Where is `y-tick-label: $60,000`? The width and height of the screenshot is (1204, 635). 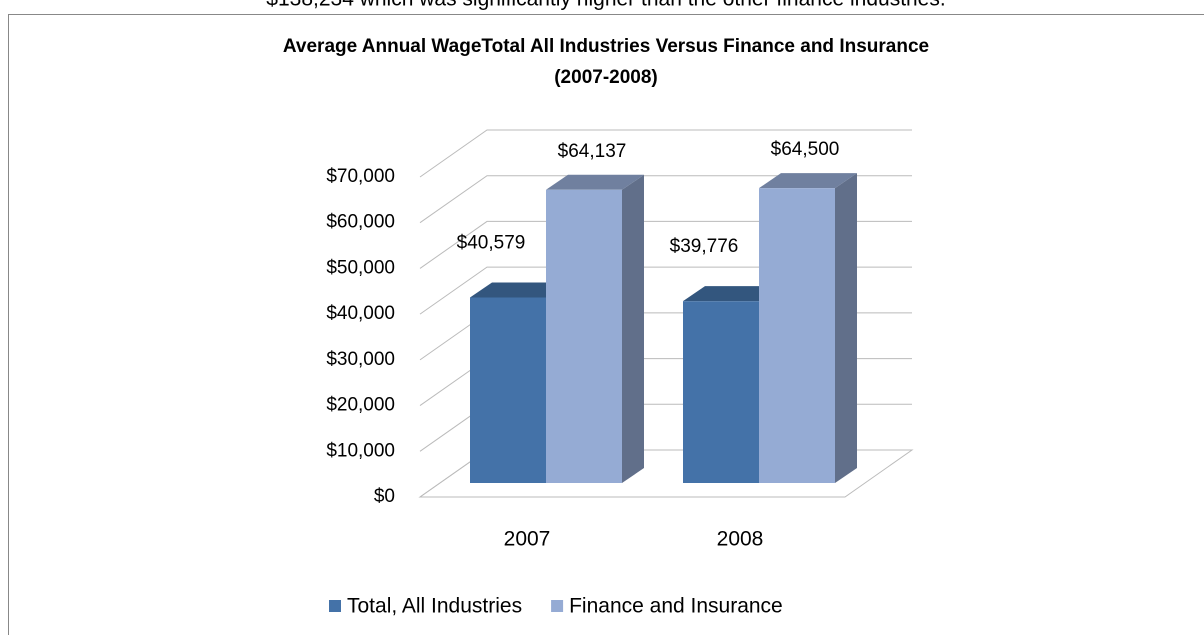
y-tick-label: $60,000 is located at coordinates (360, 222).